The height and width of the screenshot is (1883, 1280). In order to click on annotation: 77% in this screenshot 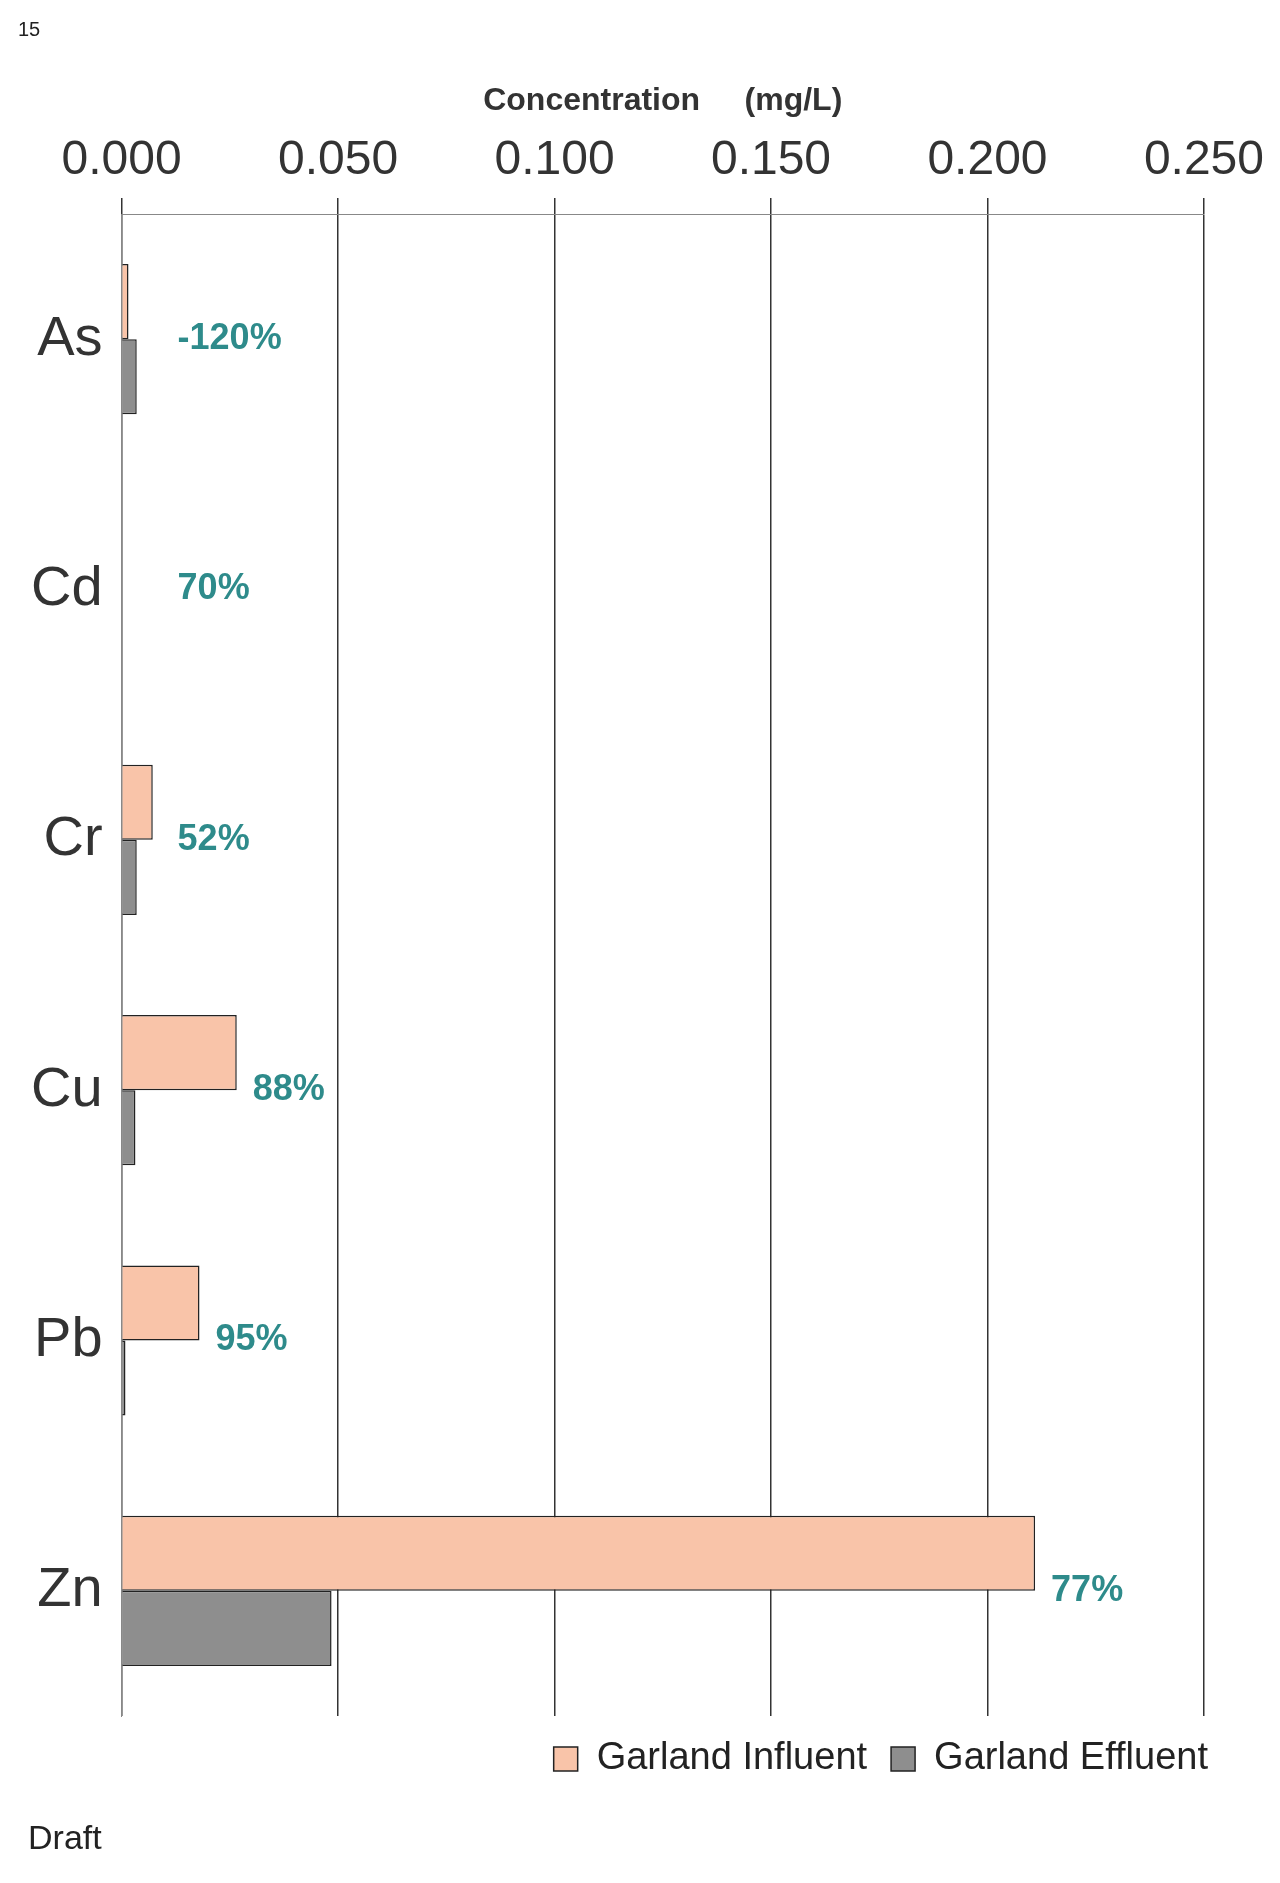, I will do `click(1087, 1588)`.